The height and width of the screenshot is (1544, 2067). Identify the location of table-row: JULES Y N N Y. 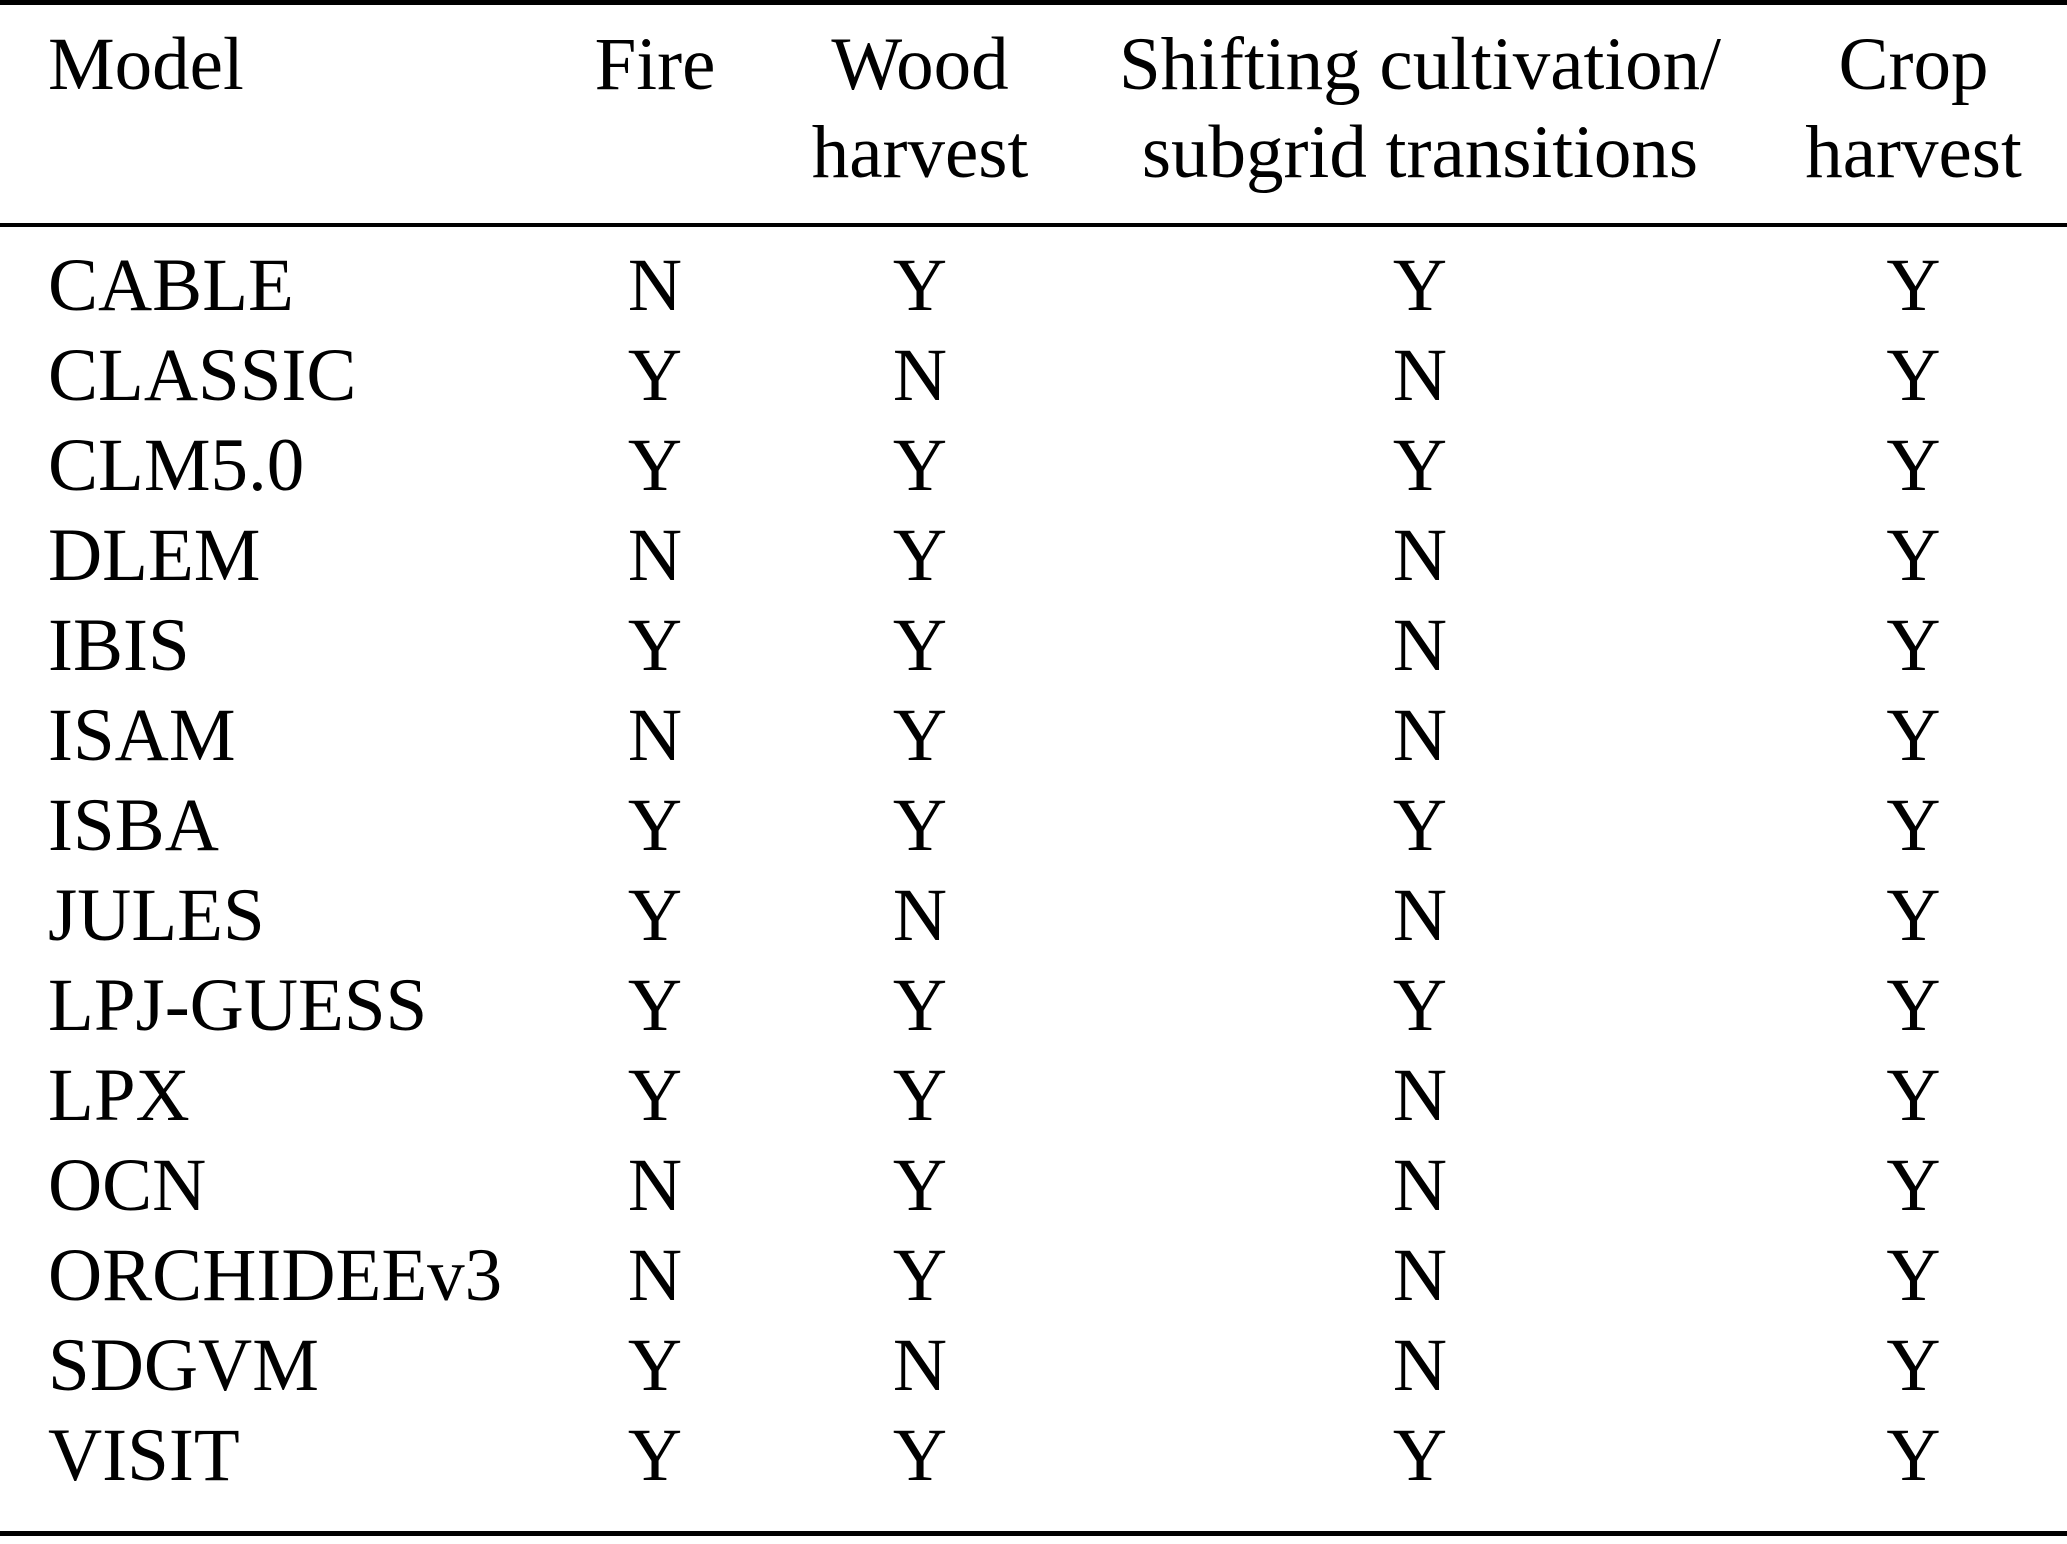
(1033, 916).